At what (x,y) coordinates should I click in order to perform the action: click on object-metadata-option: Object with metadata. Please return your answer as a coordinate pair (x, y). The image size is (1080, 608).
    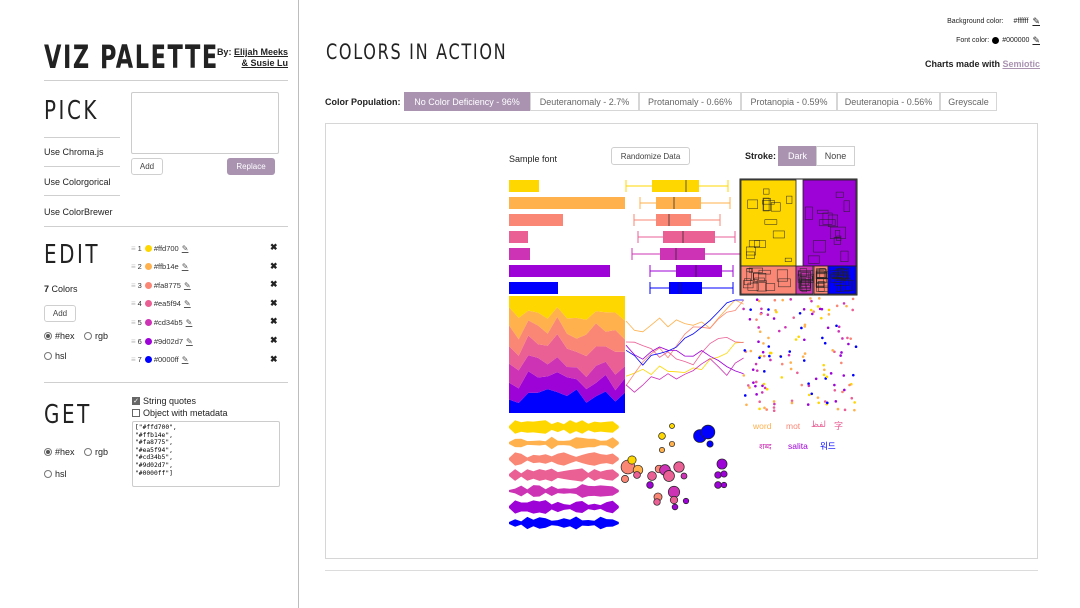
    Looking at the image, I should click on (180, 413).